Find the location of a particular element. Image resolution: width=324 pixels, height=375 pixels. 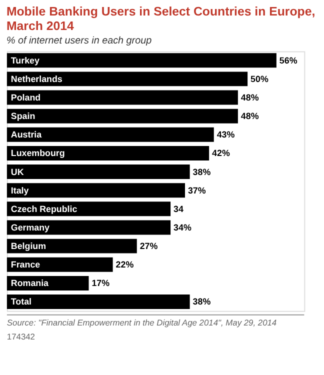

y-tick-label: UK is located at coordinates (17, 171).